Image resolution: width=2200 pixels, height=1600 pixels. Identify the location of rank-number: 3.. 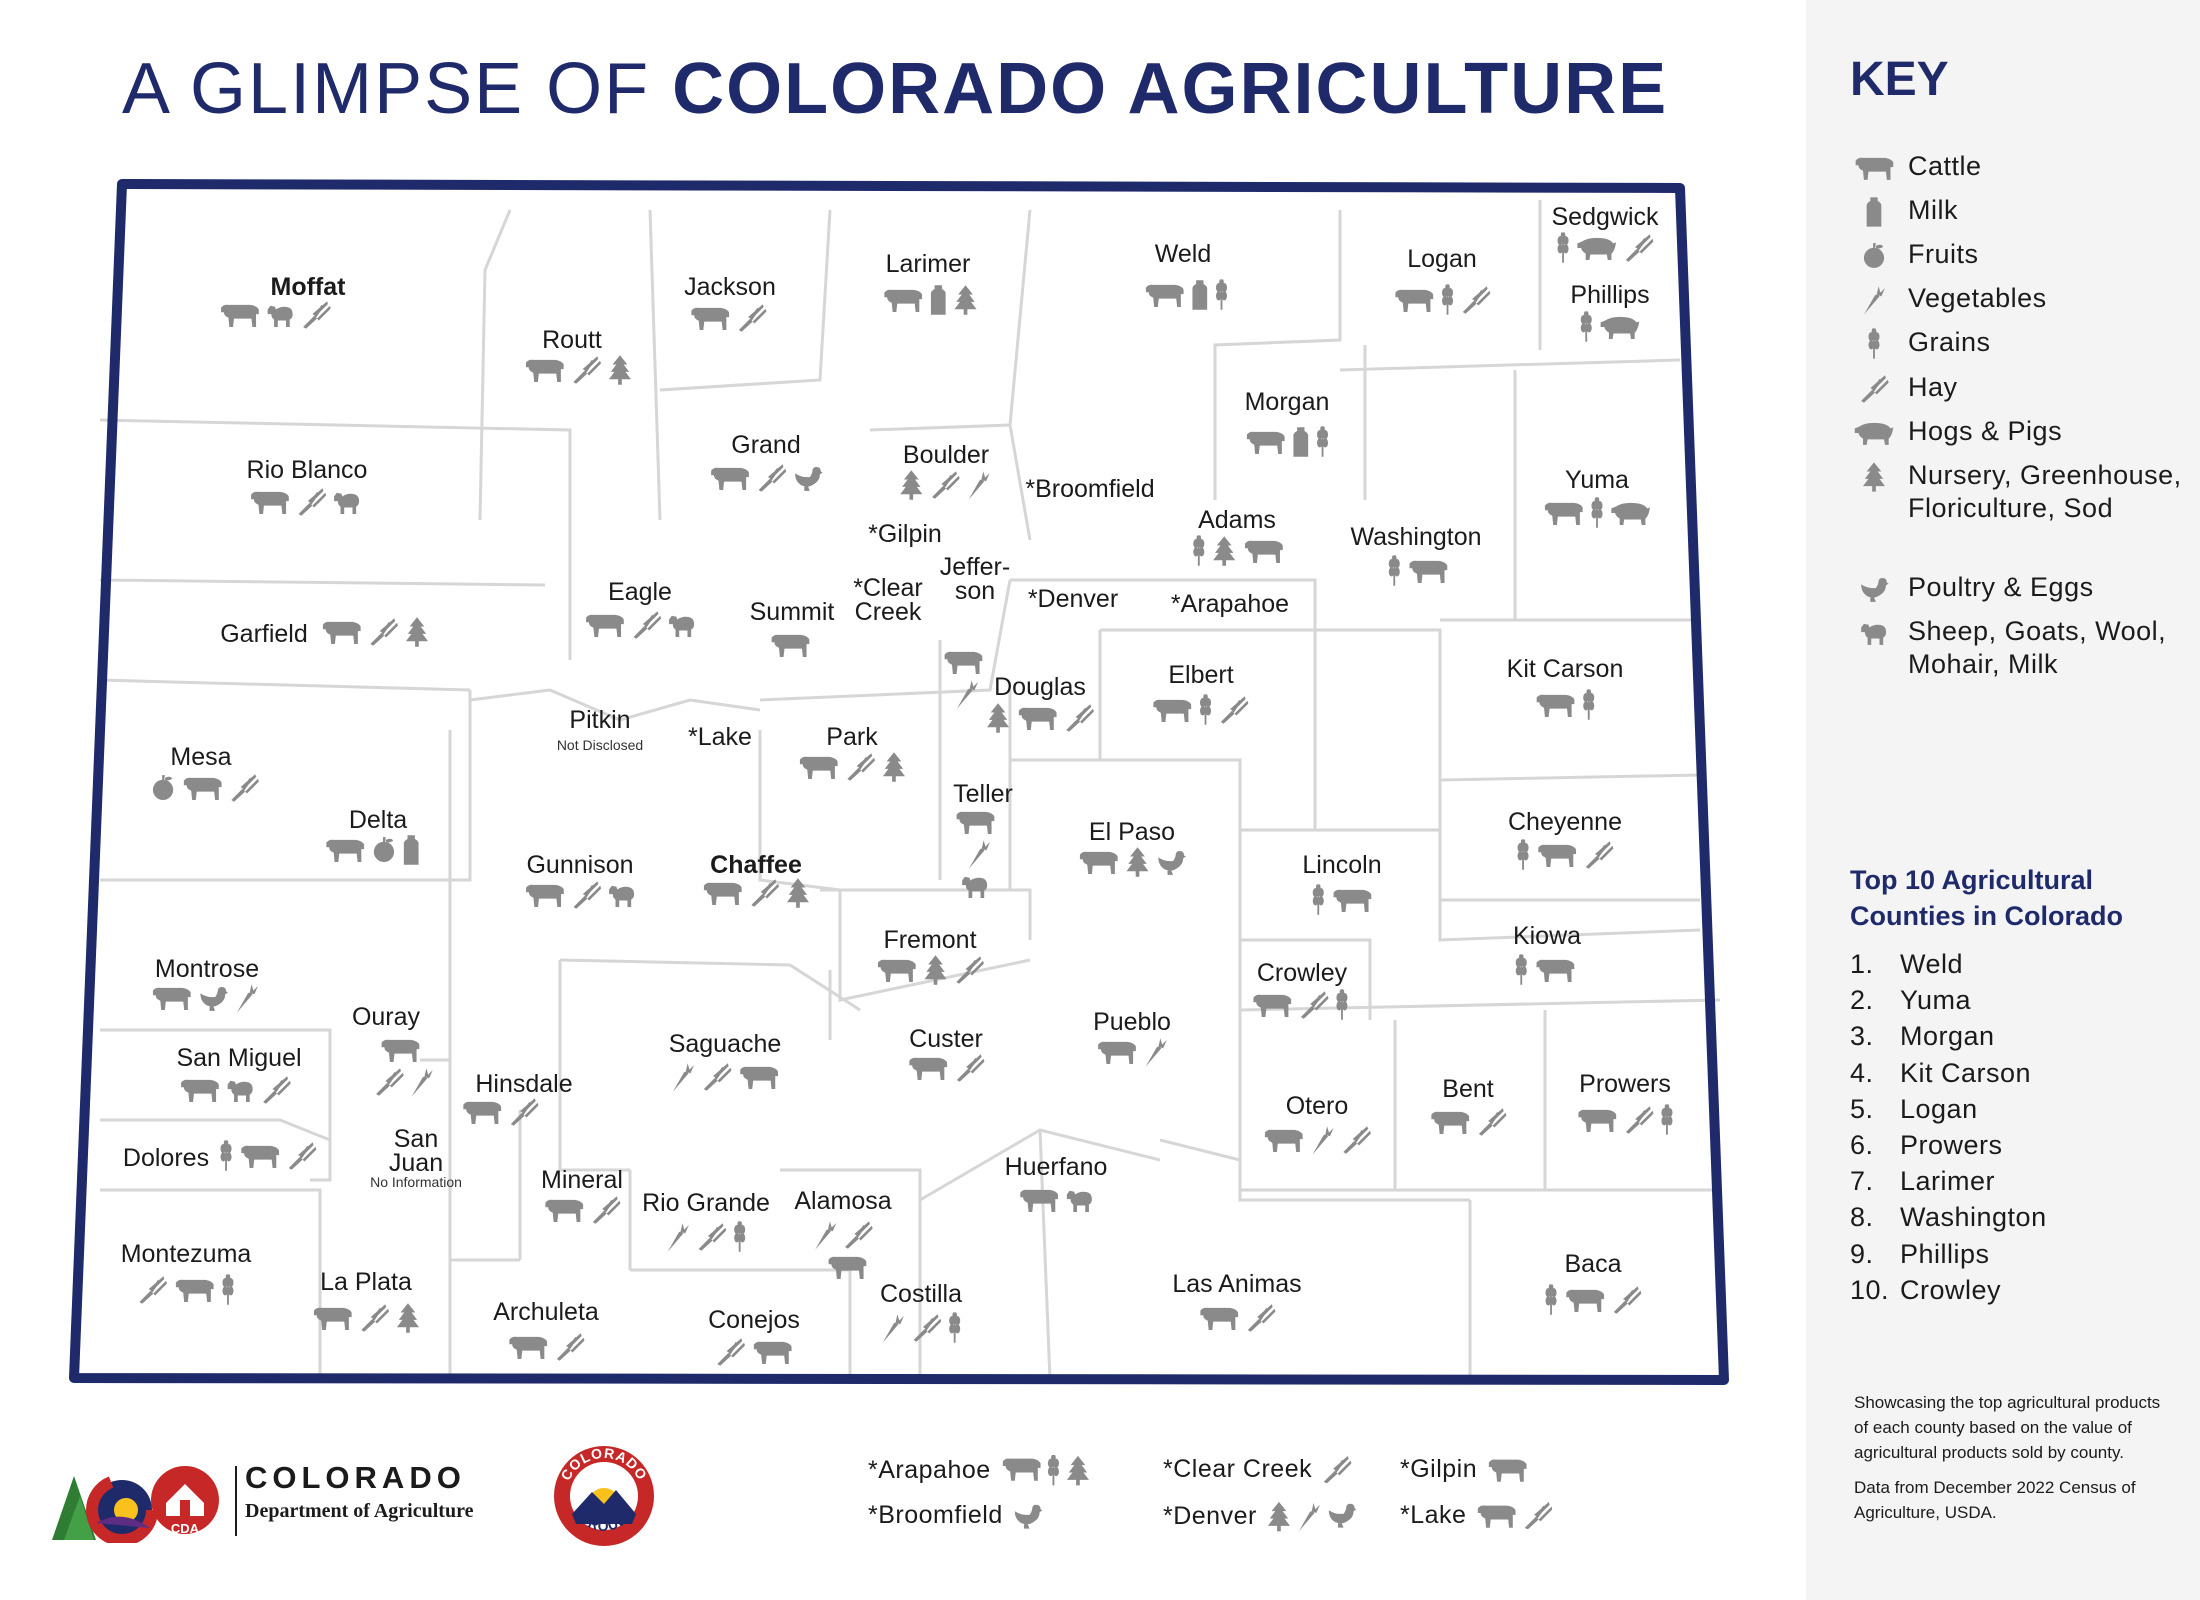
(1862, 1036).